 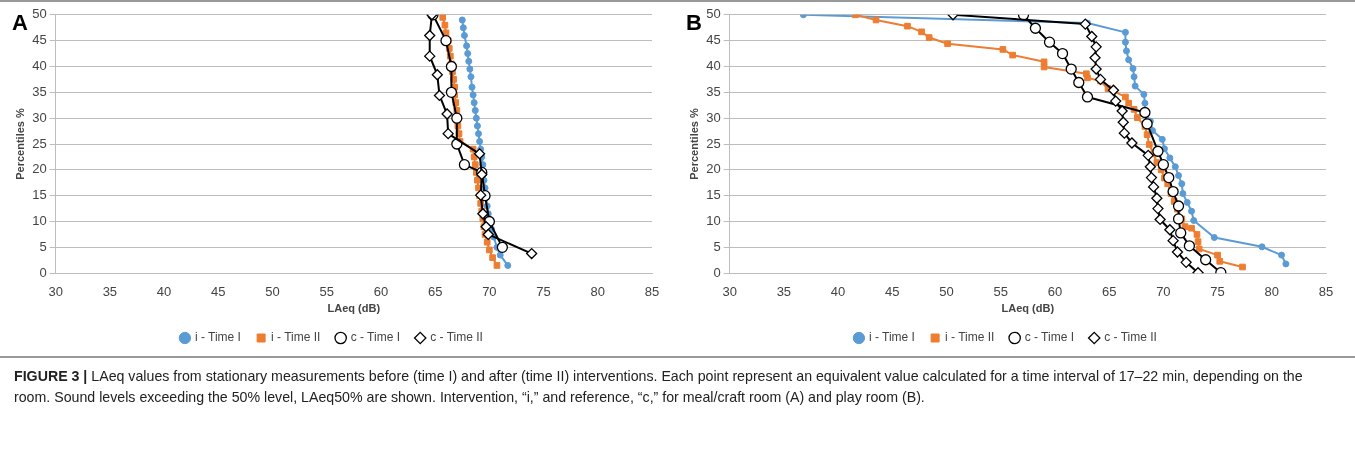 I want to click on chart-title: B, so click(x=694, y=22).